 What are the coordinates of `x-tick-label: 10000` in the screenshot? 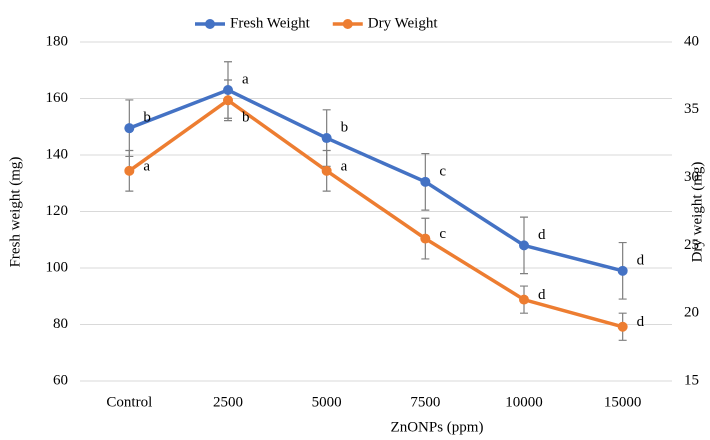 It's located at (524, 402).